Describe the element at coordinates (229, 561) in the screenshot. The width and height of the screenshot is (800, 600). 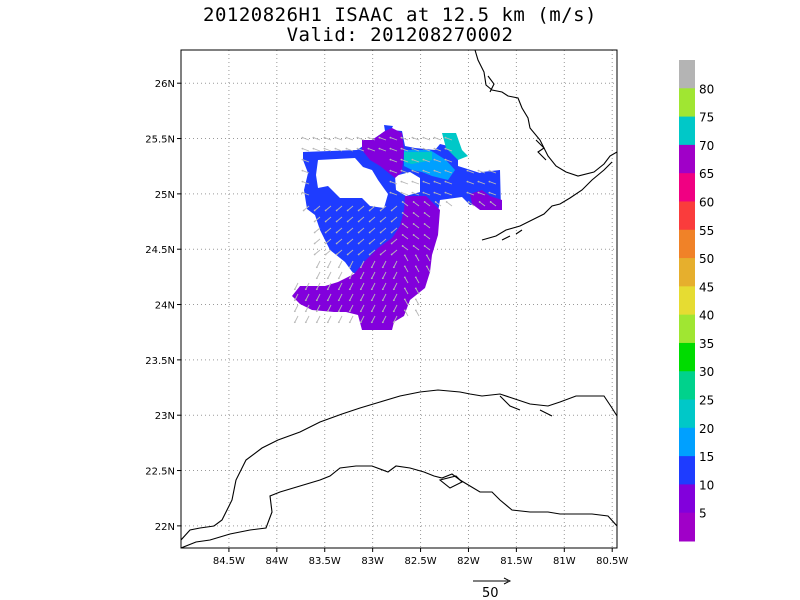
I see `tick-label-lon: 84.5W` at that location.